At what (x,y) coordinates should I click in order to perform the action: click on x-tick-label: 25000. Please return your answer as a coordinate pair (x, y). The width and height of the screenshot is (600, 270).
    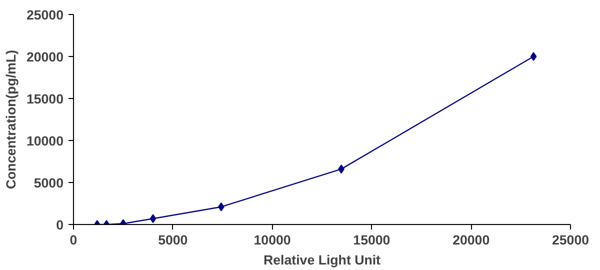
    Looking at the image, I should click on (571, 240).